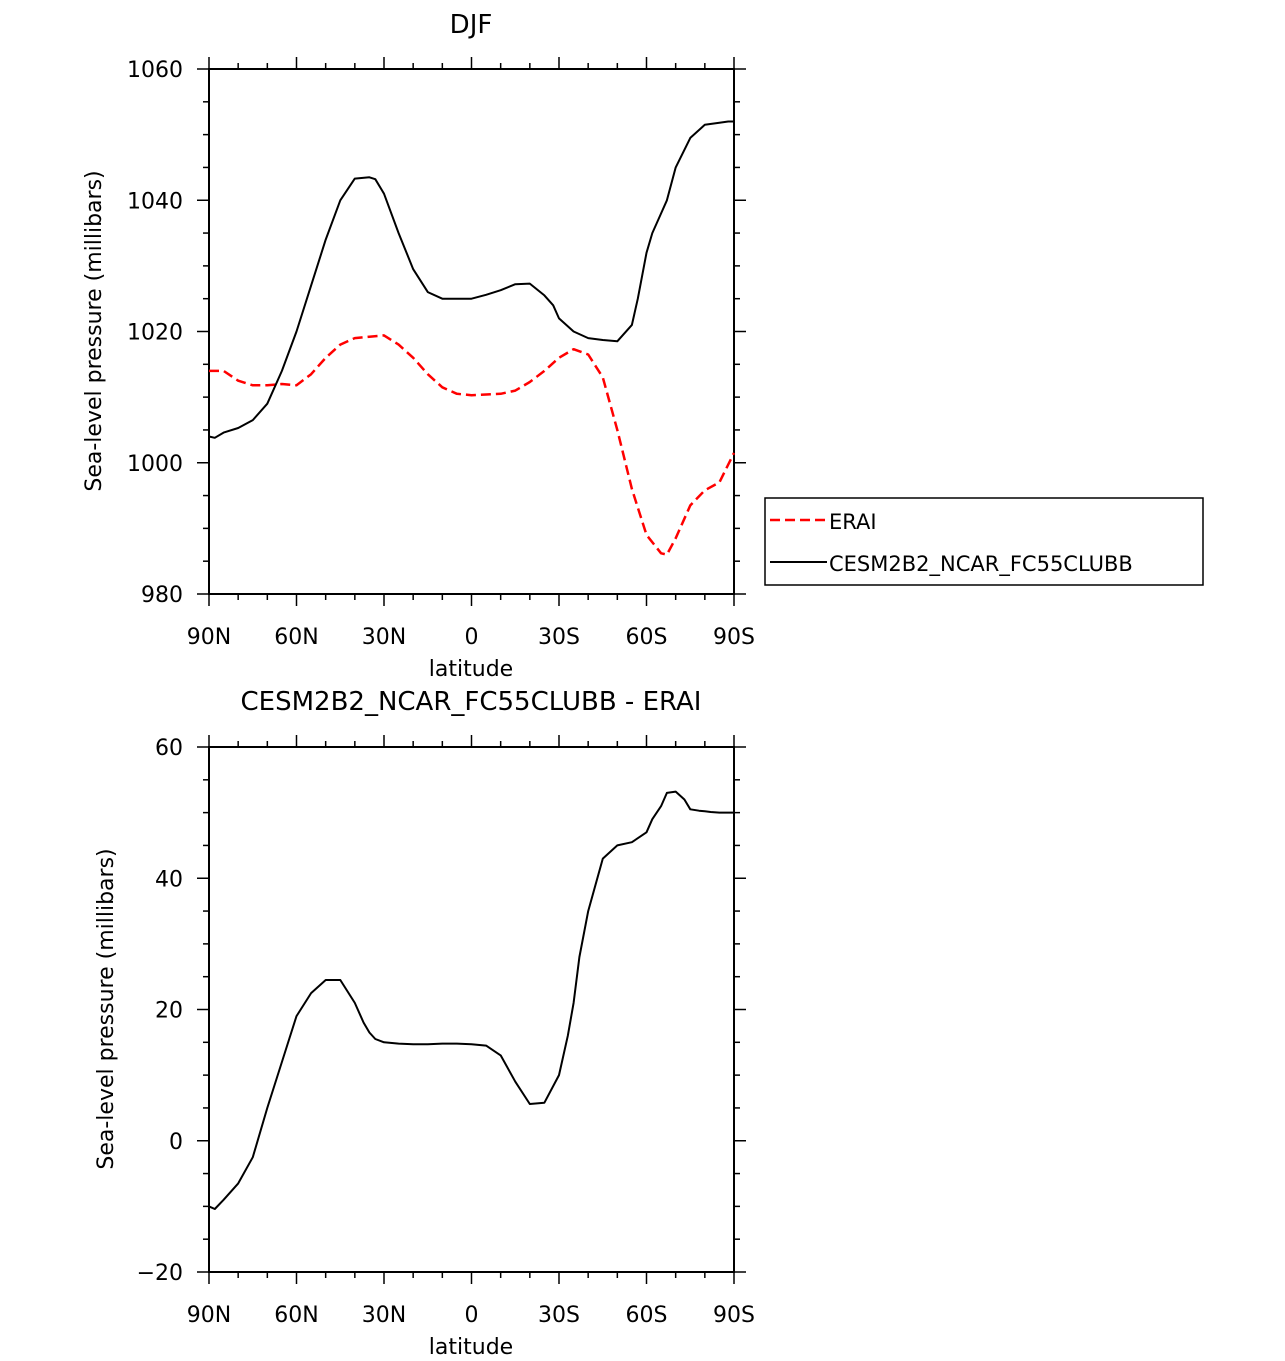 The width and height of the screenshot is (1285, 1361). Describe the element at coordinates (155, 201) in the screenshot. I see `y-tick-label: 1040` at that location.